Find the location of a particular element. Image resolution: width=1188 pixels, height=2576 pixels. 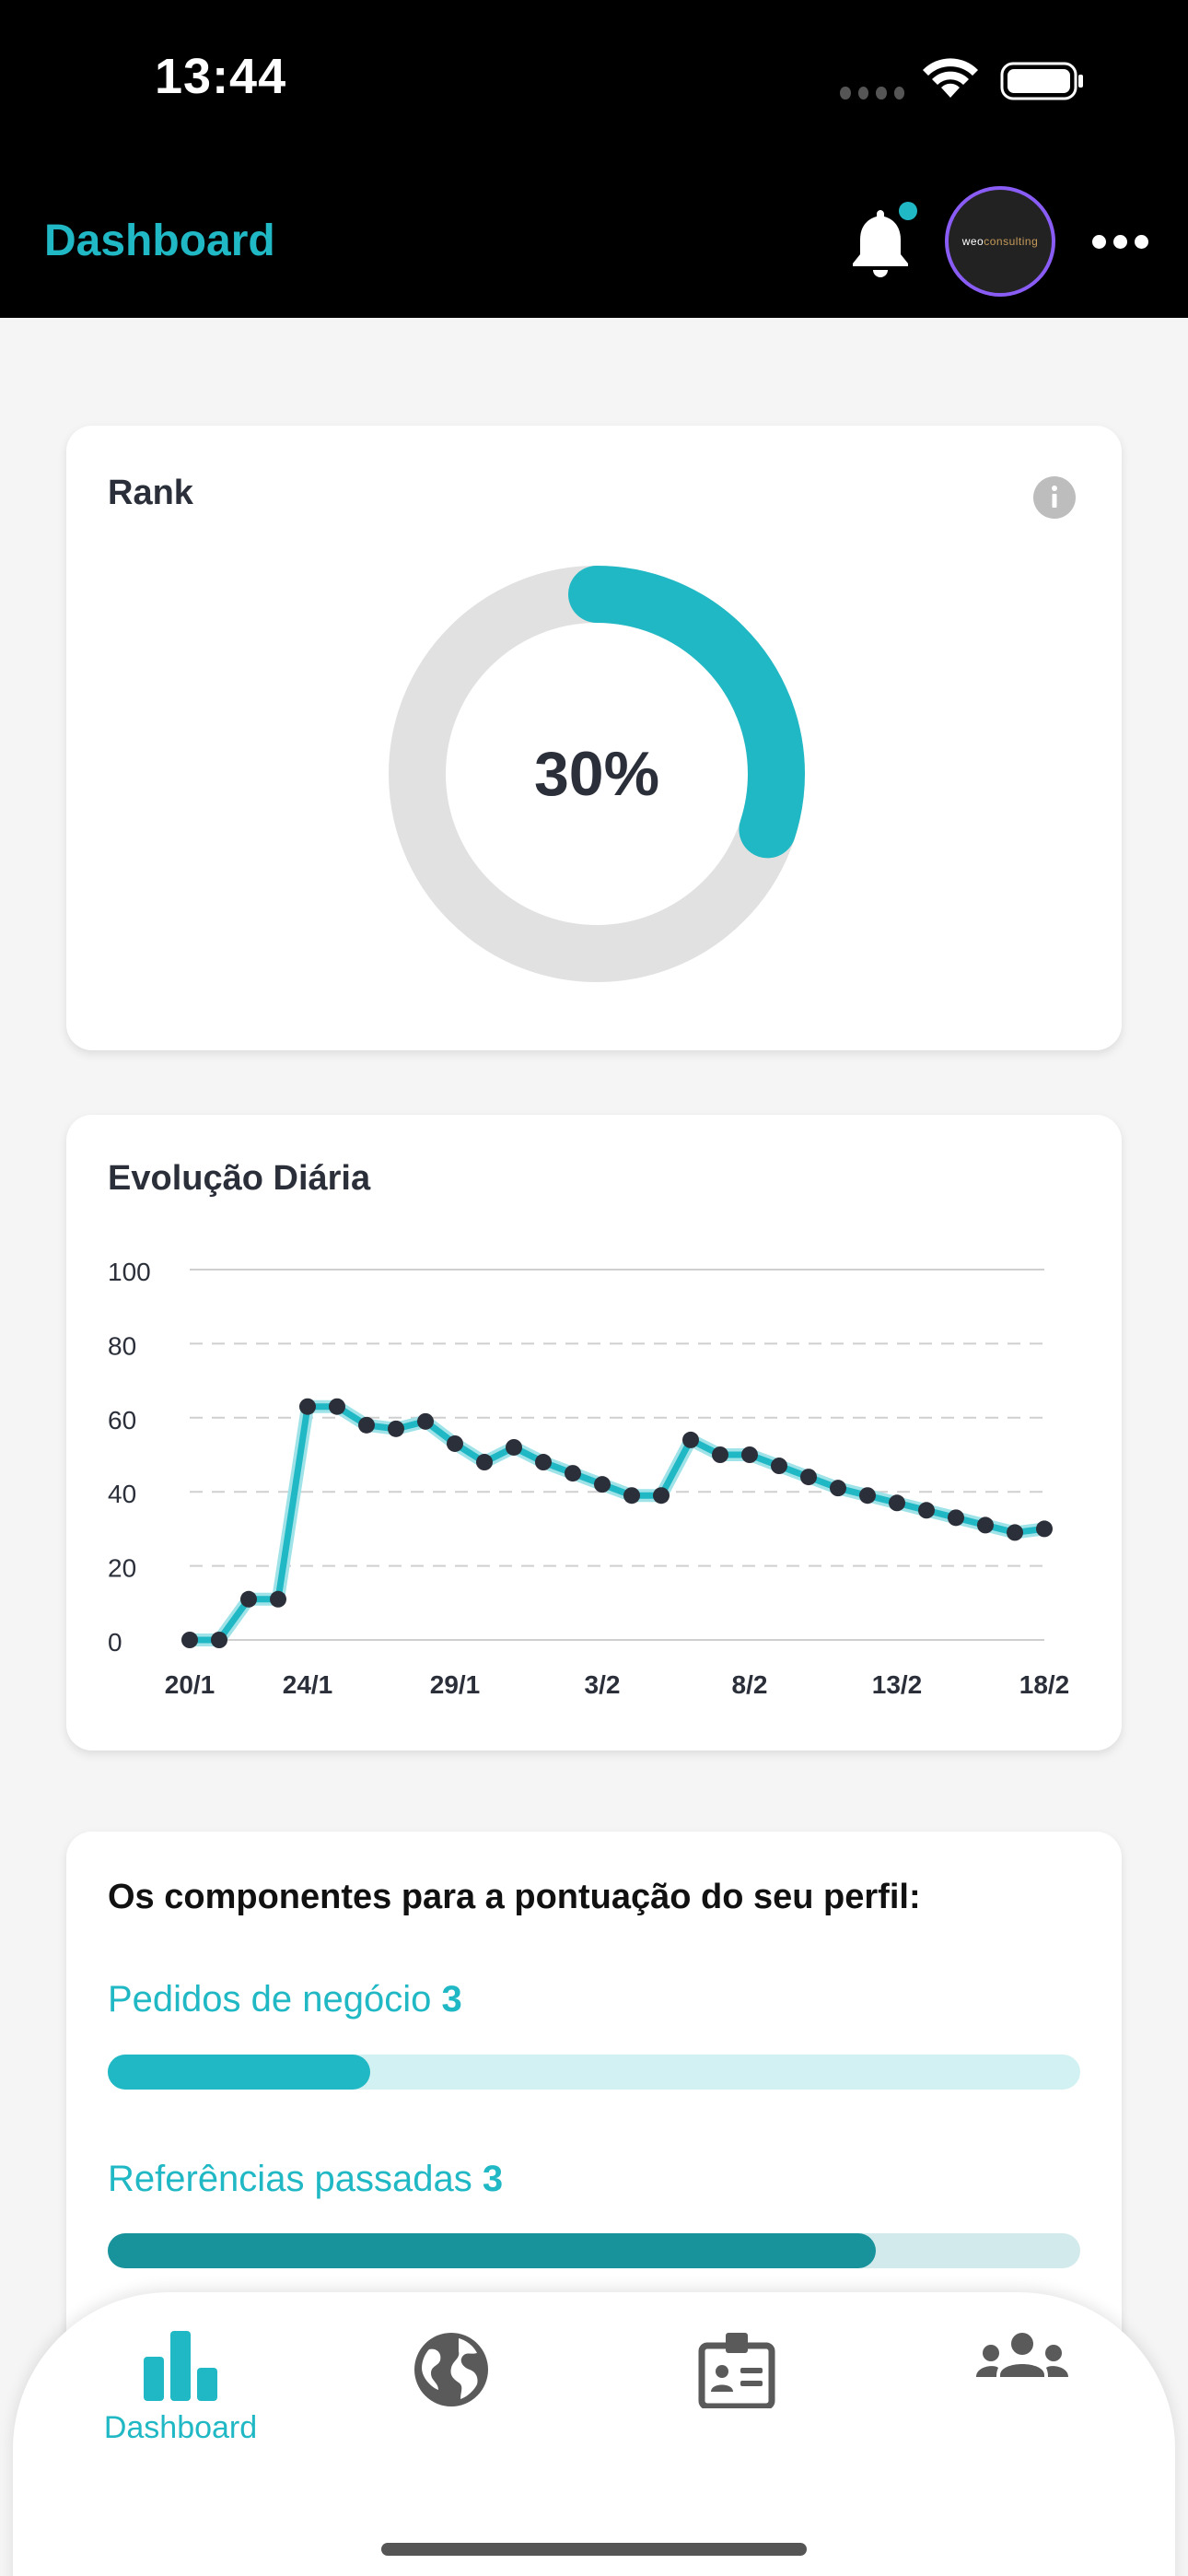

page-title: Dashboard is located at coordinates (160, 241).